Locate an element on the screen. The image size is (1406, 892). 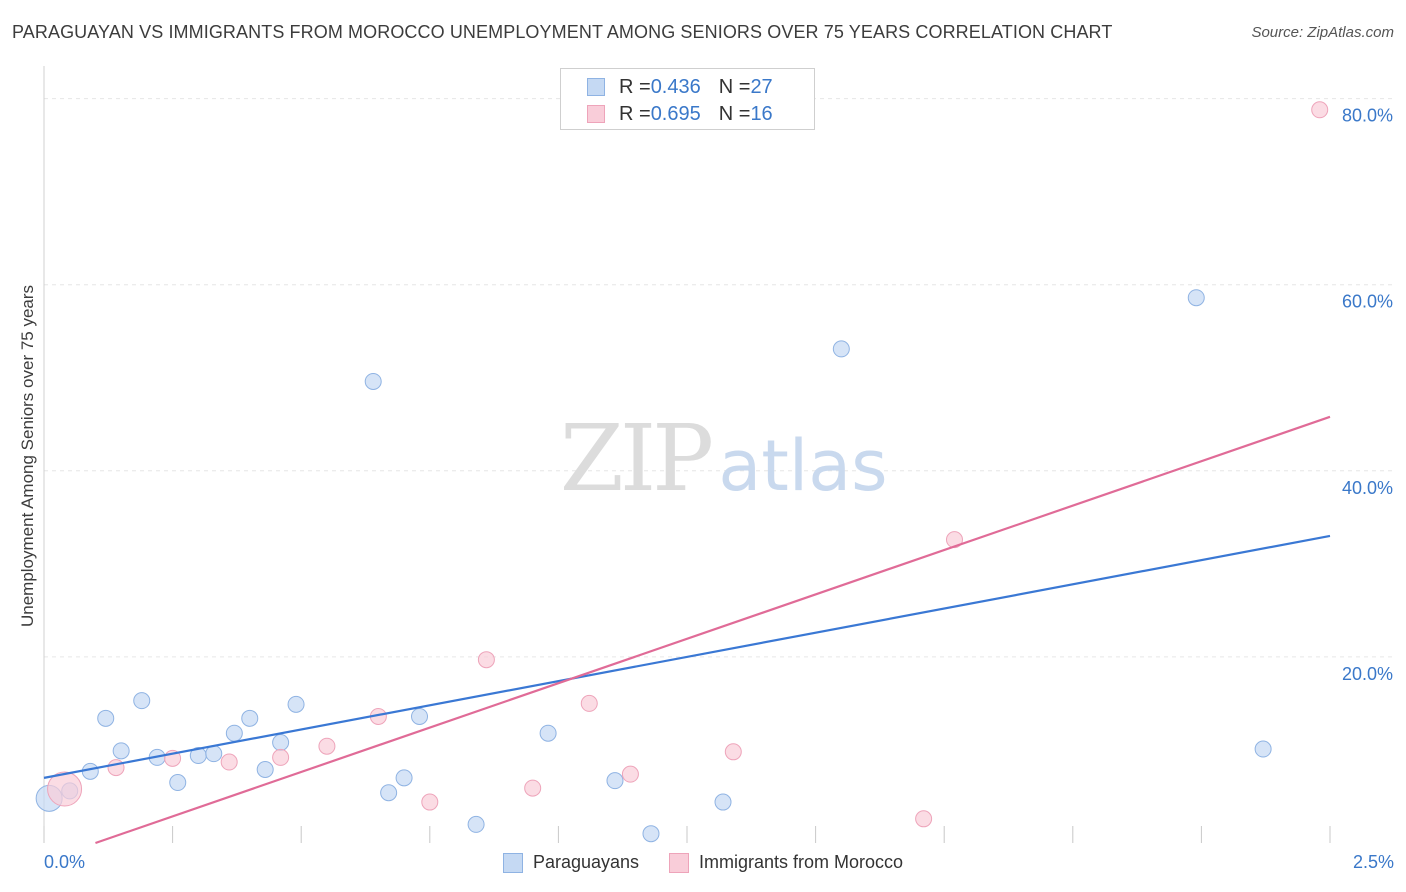
series-swatch-pink is located at coordinates (679, 862).